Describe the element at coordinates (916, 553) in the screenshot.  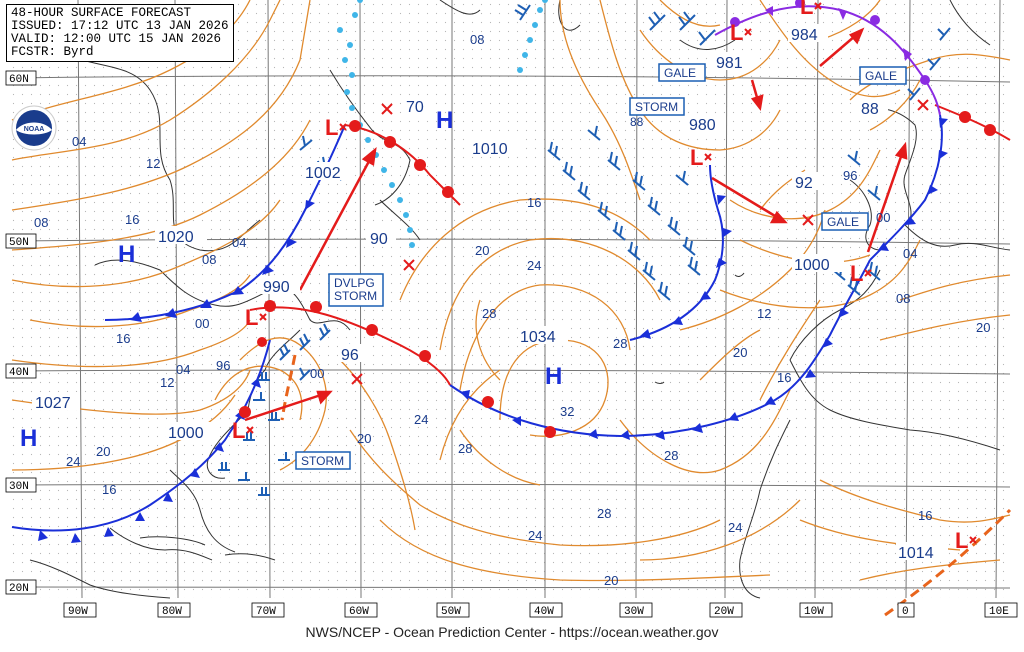
I see `center-value-1014: 1014` at that location.